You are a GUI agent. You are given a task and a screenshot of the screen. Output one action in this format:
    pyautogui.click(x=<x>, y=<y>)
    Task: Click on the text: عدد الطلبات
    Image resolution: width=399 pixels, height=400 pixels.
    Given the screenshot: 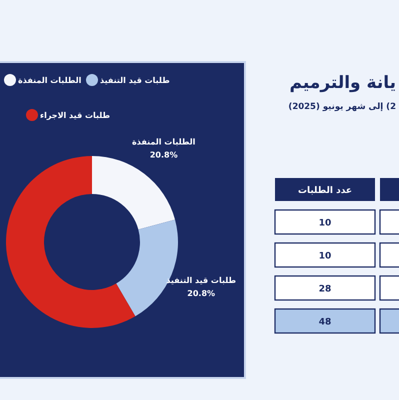 What is the action you would take?
    pyautogui.click(x=325, y=191)
    